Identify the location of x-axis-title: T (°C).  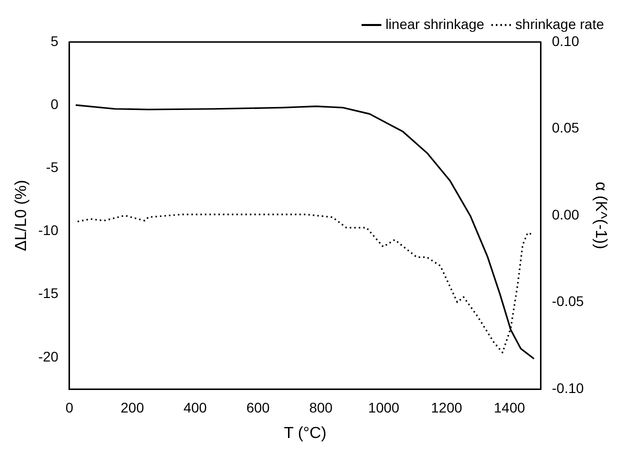
(305, 433).